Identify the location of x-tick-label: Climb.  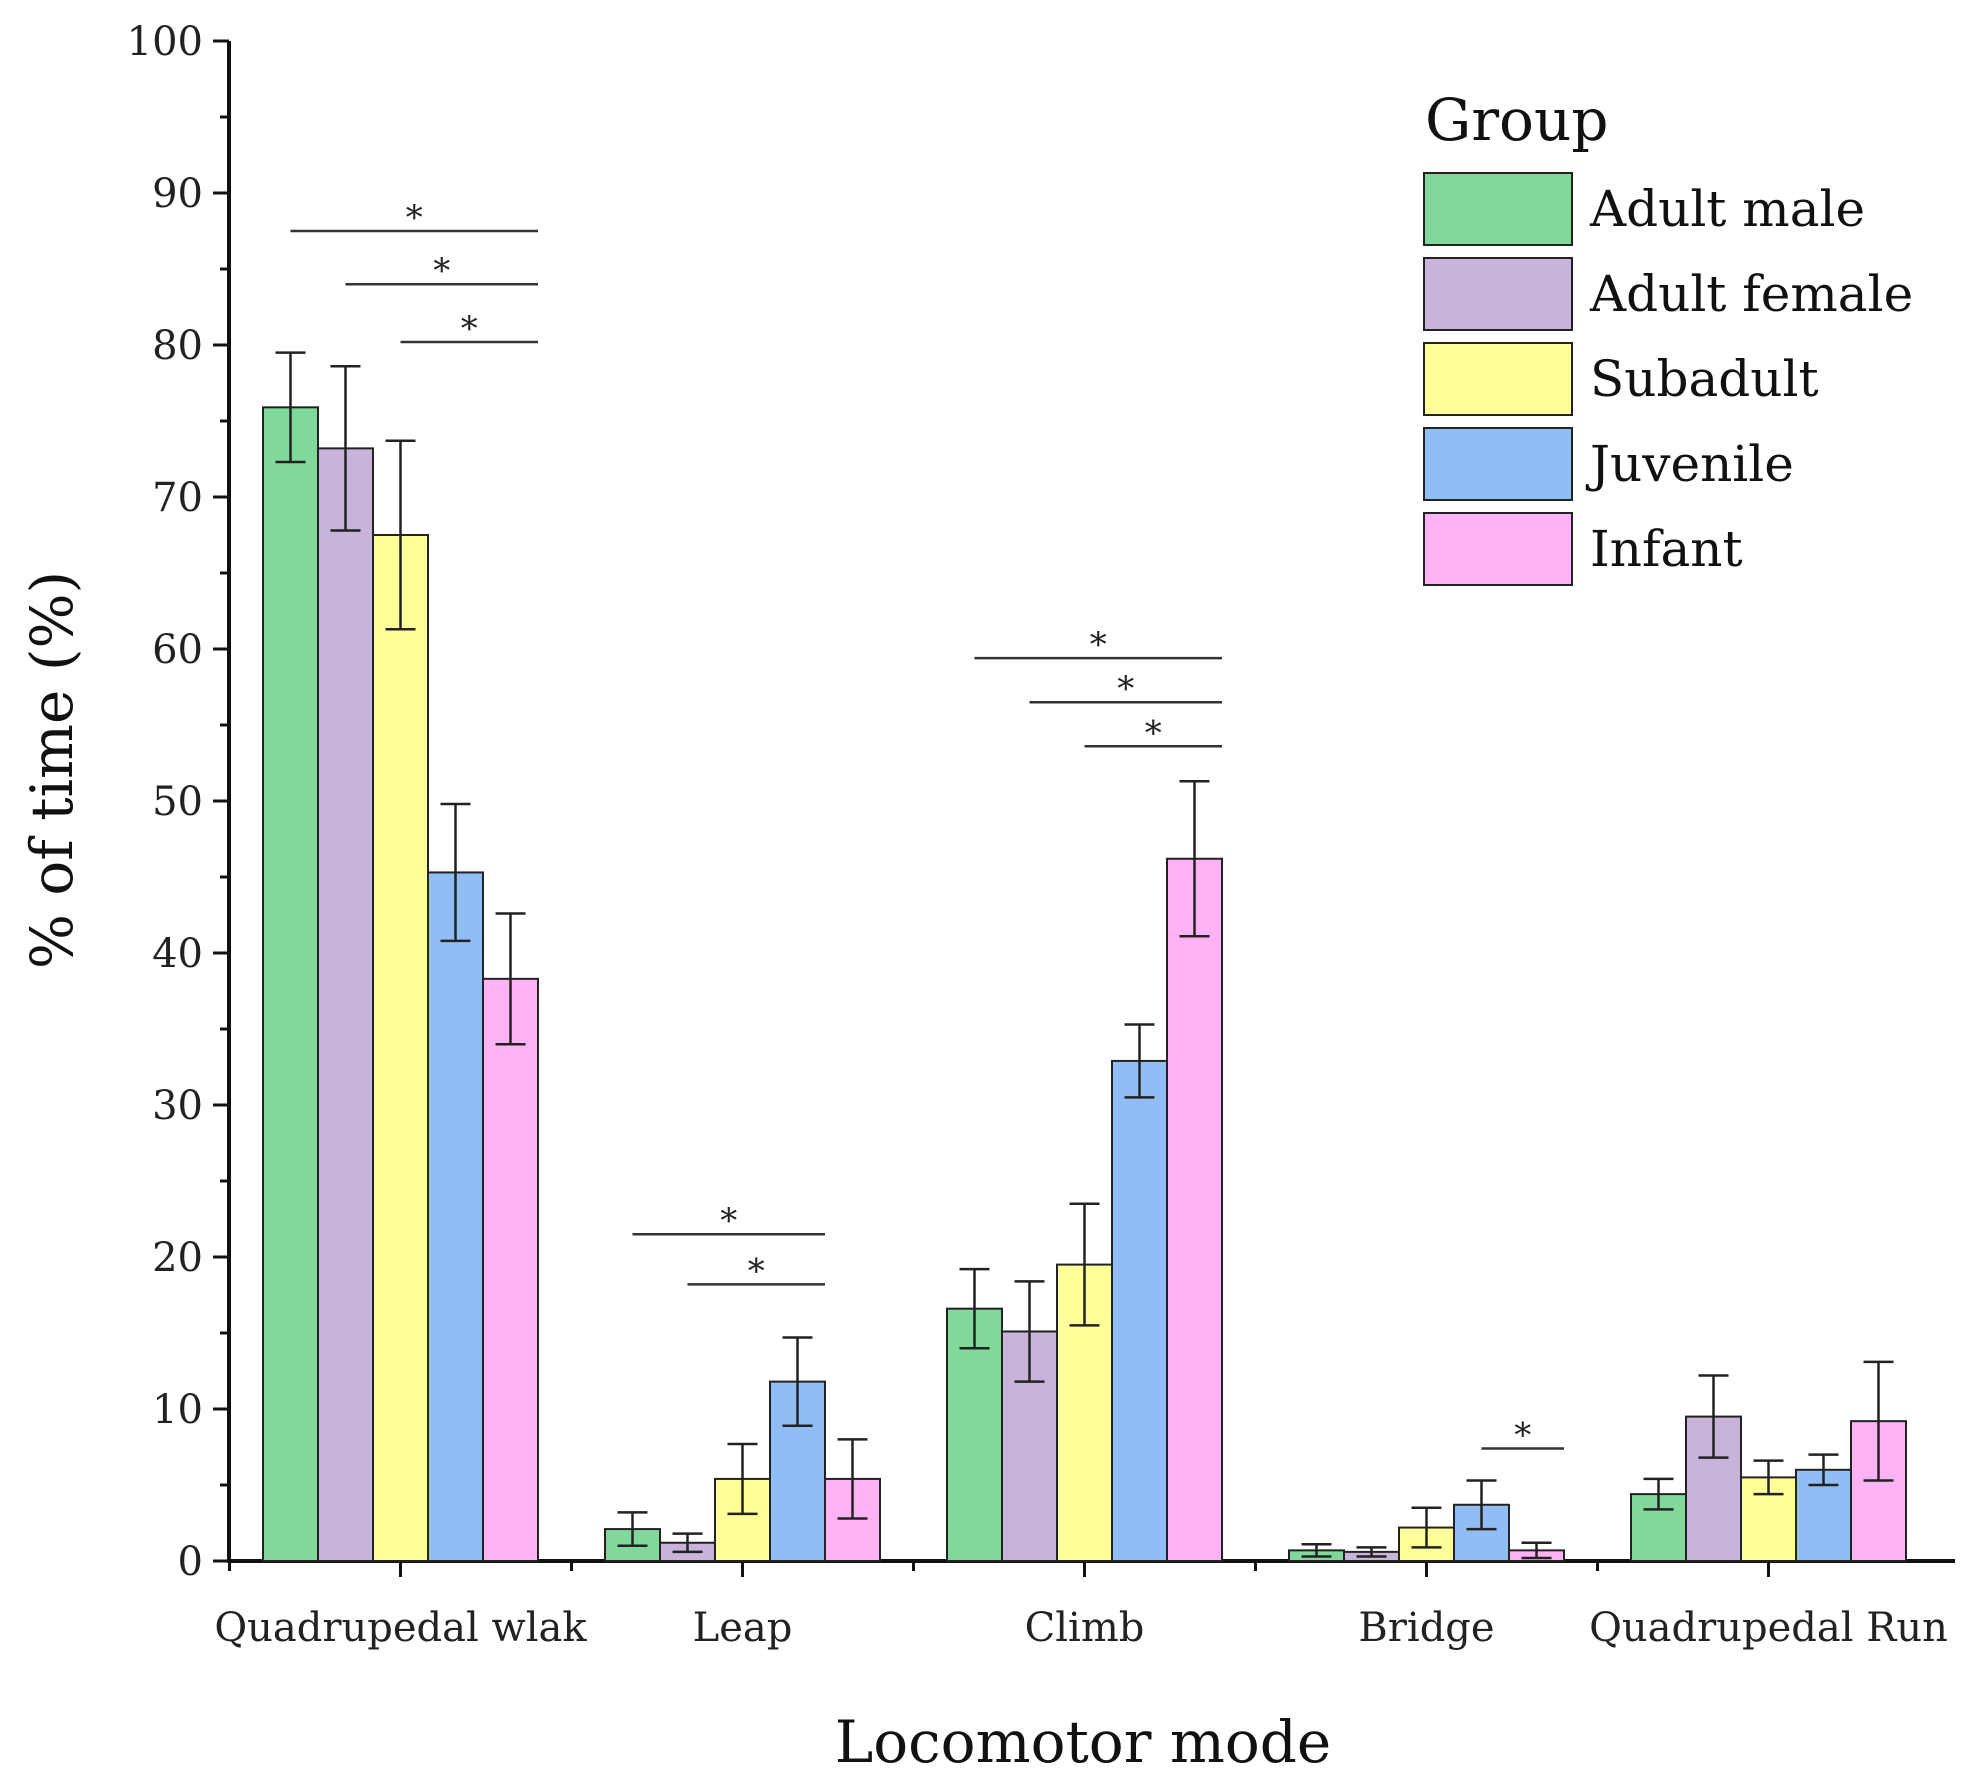
(1085, 1628).